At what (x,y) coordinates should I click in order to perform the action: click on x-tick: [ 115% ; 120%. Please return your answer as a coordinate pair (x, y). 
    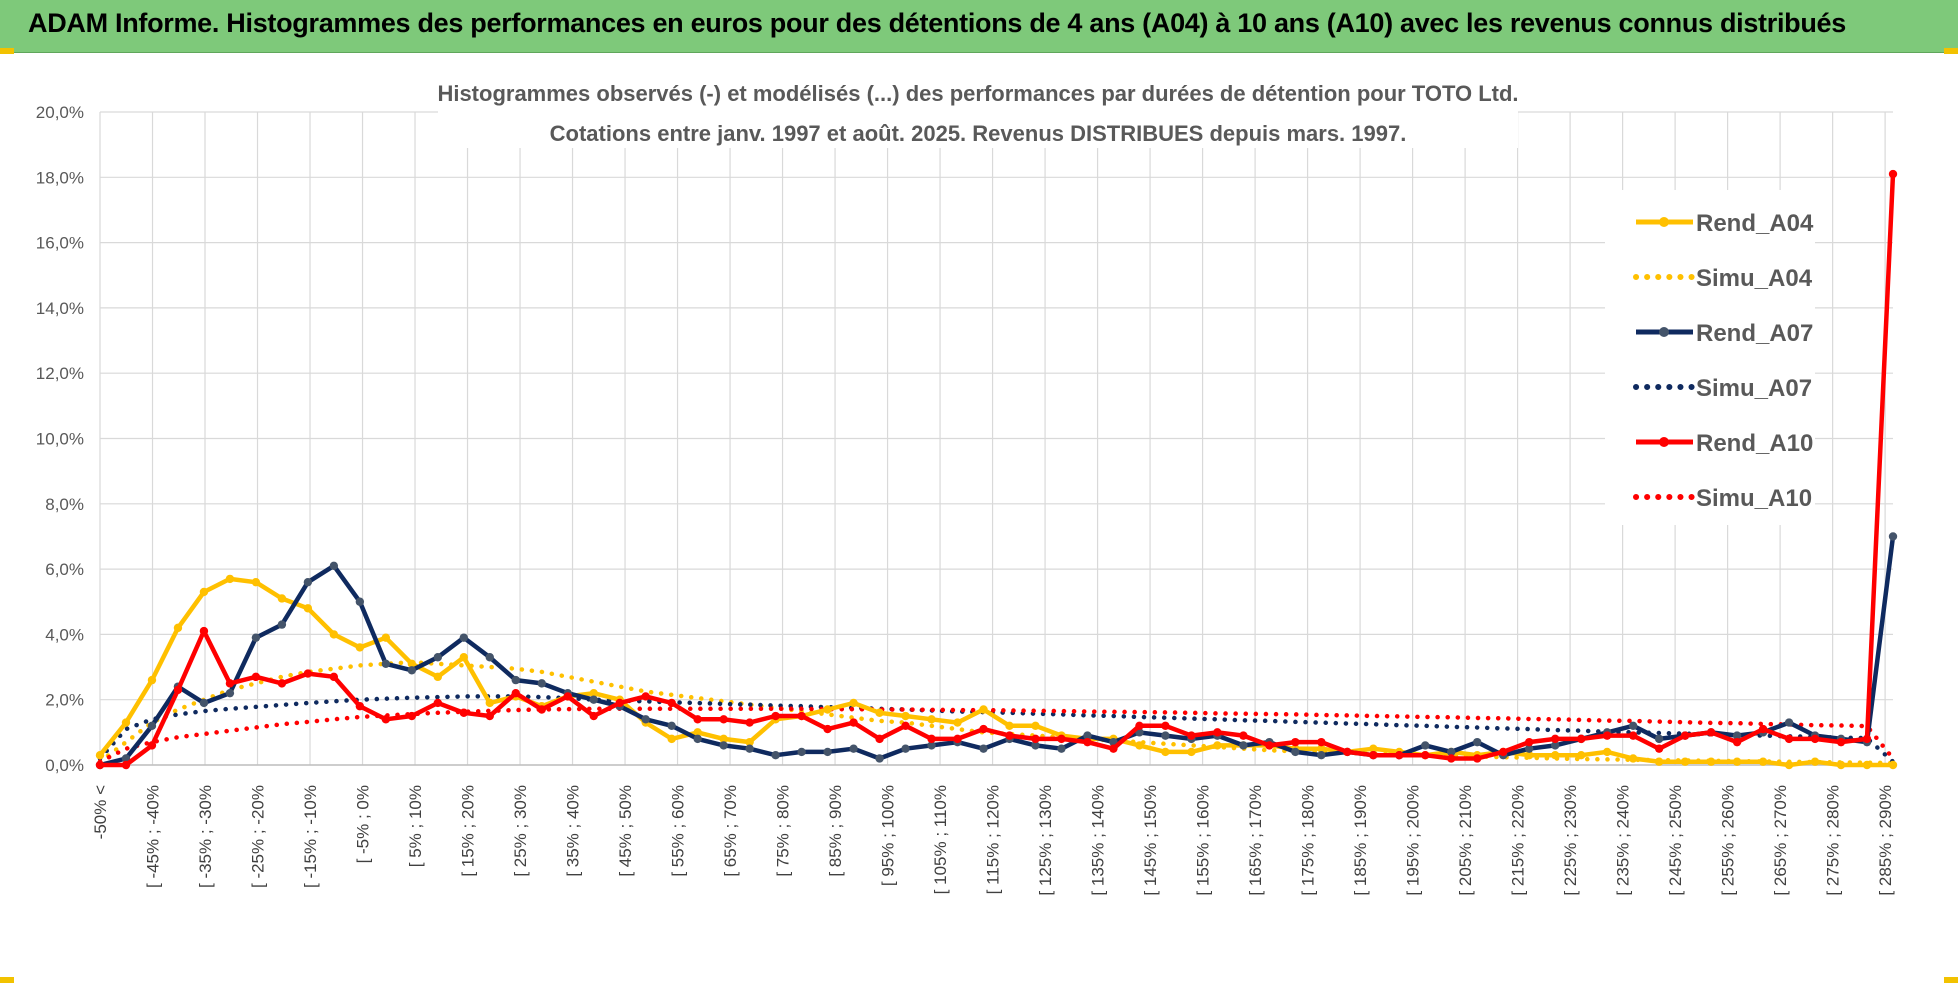
    Looking at the image, I should click on (993, 839).